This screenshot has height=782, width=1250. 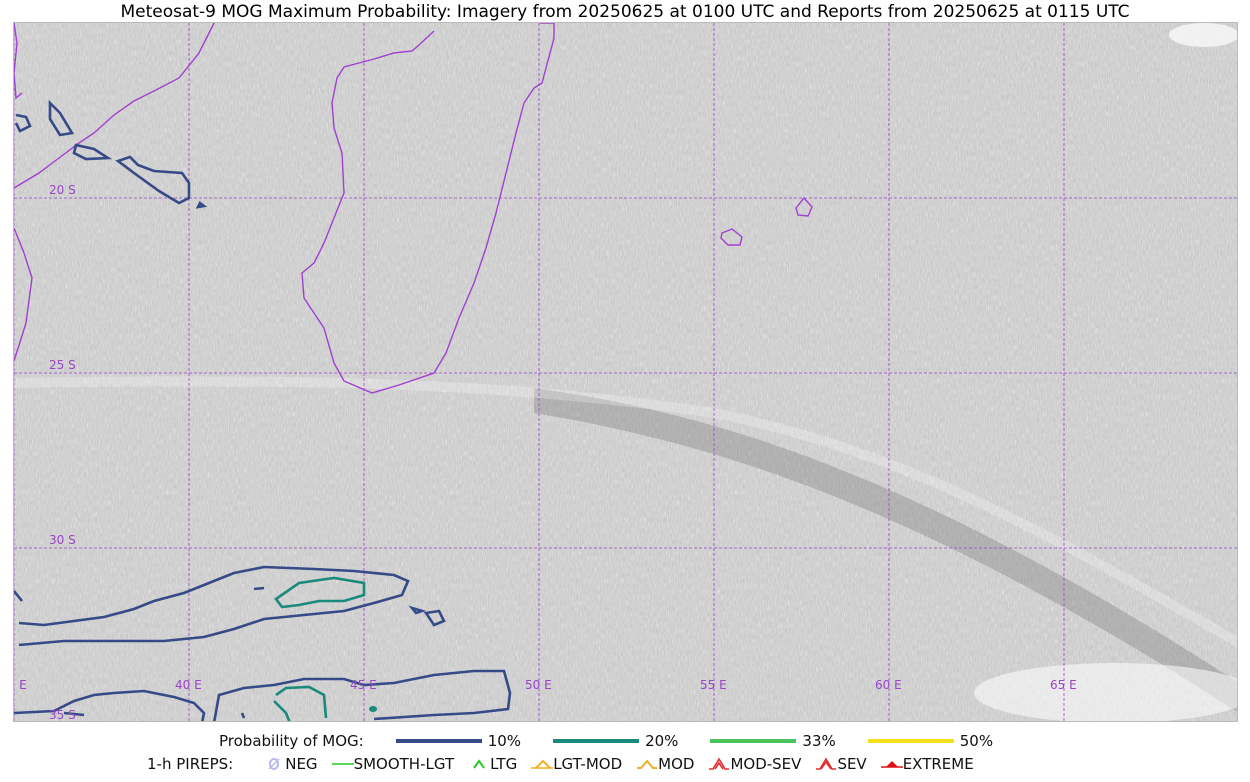 I want to click on legend-label-mod: MOD, so click(x=676, y=764).